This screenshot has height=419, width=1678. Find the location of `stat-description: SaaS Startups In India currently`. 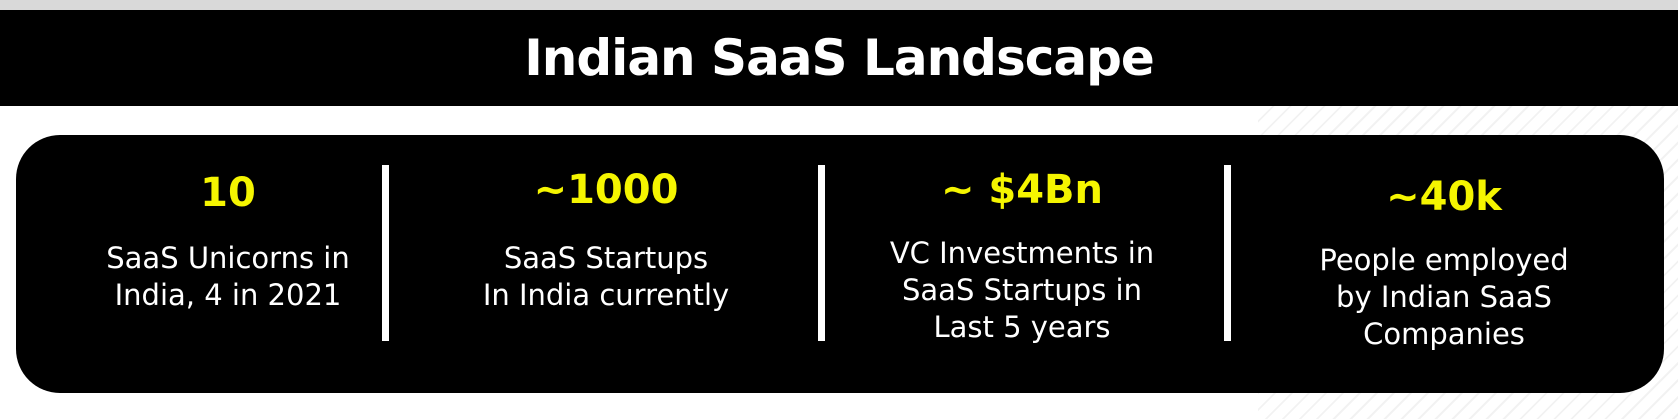

stat-description: SaaS Startups In India currently is located at coordinates (606, 276).